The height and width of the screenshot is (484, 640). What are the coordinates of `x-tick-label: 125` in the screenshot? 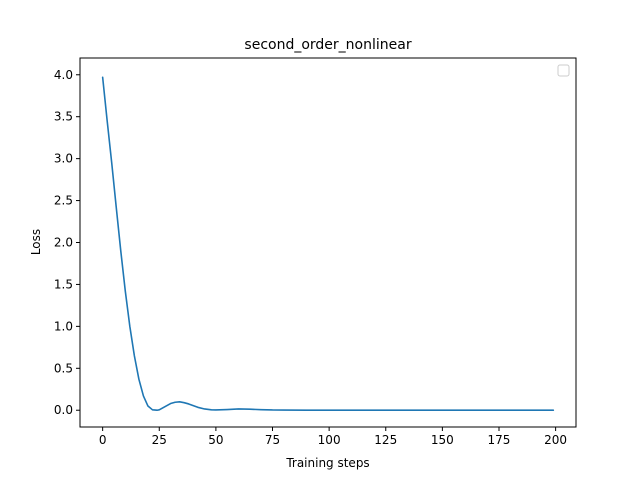 It's located at (385, 440).